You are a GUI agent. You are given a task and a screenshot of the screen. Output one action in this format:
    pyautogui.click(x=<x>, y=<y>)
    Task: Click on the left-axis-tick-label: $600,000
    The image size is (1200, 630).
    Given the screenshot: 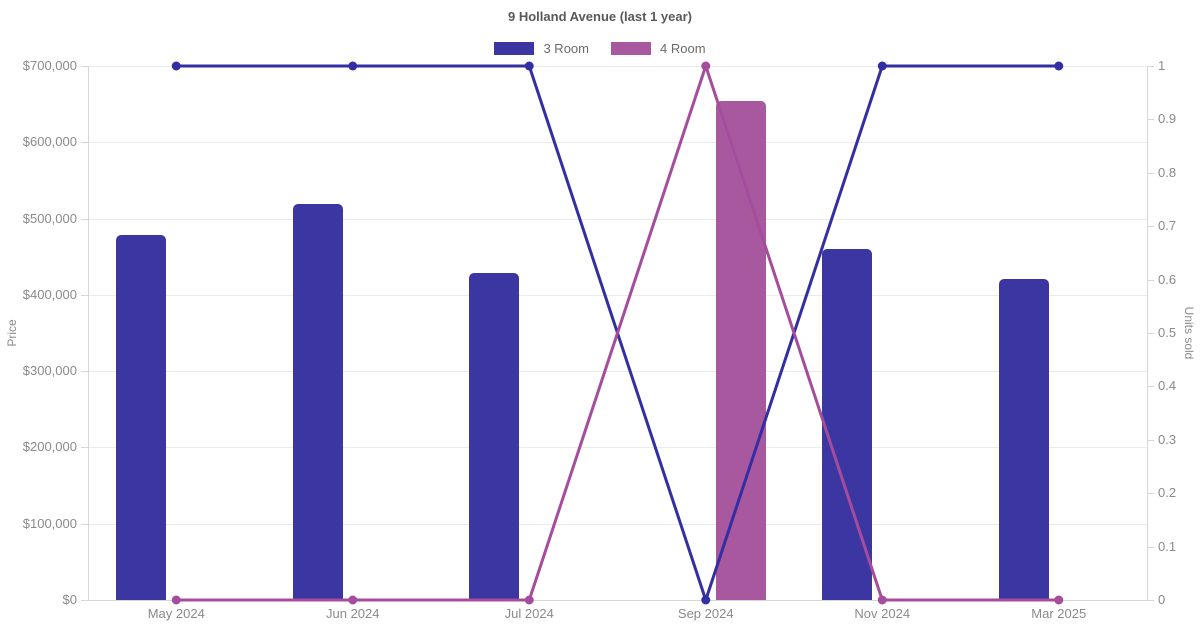 What is the action you would take?
    pyautogui.click(x=49, y=142)
    